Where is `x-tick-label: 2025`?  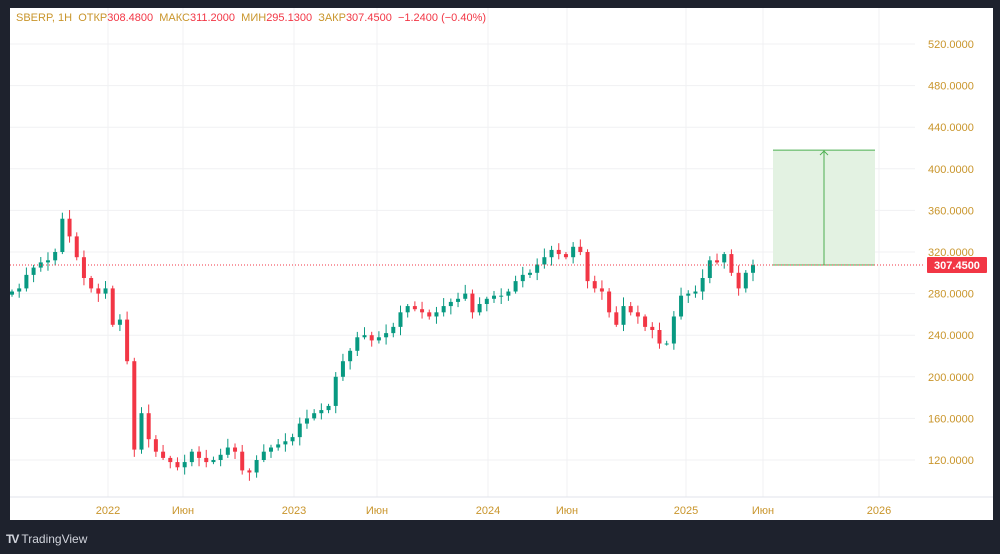
x-tick-label: 2025 is located at coordinates (686, 511).